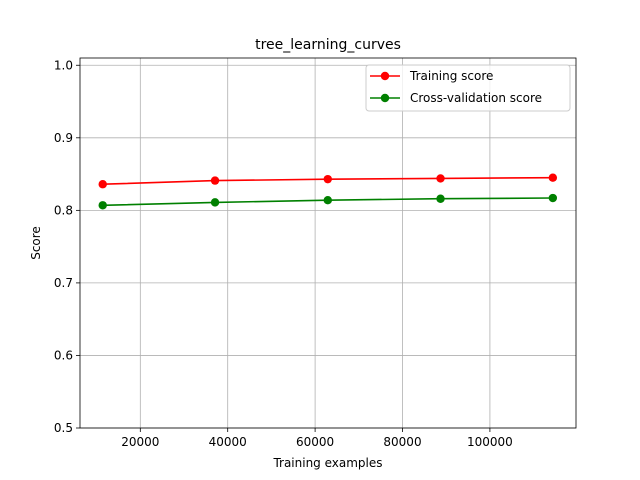 Image resolution: width=640 pixels, height=480 pixels. I want to click on y-tick-label: 0.9, so click(63, 138).